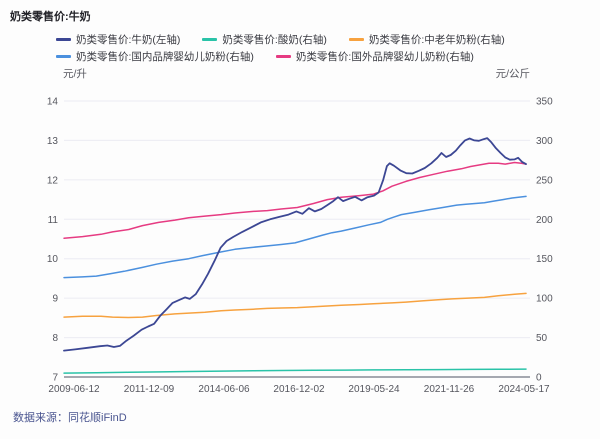 This screenshot has height=439, width=600. Describe the element at coordinates (55, 378) in the screenshot. I see `left-axis-tick: 7` at that location.